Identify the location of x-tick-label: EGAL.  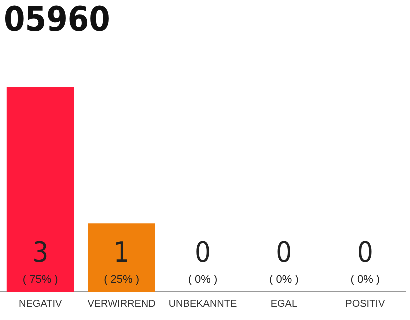
(284, 304).